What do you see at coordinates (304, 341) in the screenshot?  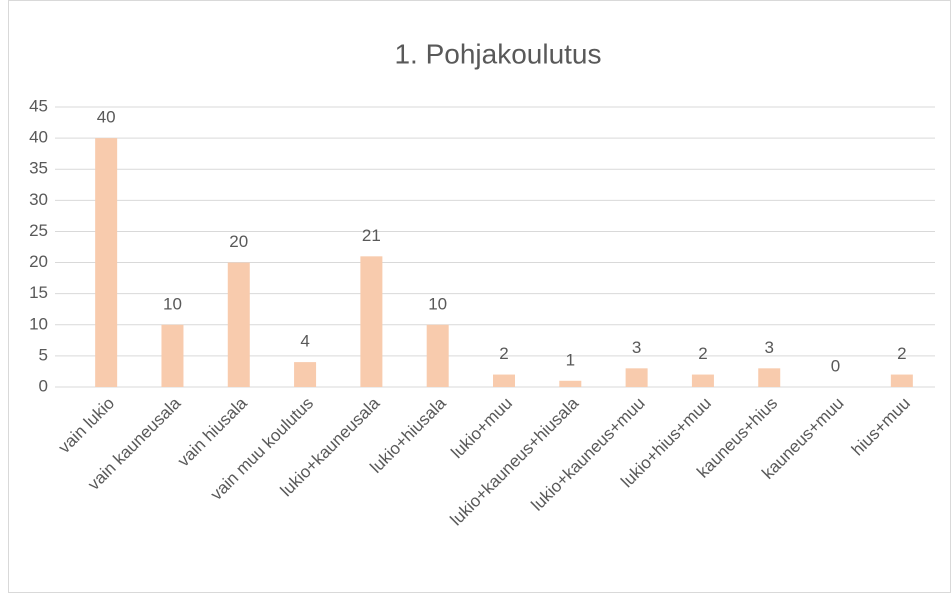 I see `data-label: 4` at bounding box center [304, 341].